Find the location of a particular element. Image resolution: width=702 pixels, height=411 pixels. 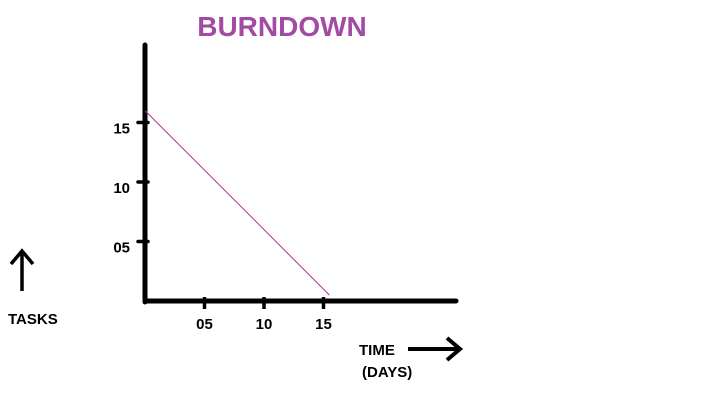

x-axis-label: TIME is located at coordinates (377, 350).